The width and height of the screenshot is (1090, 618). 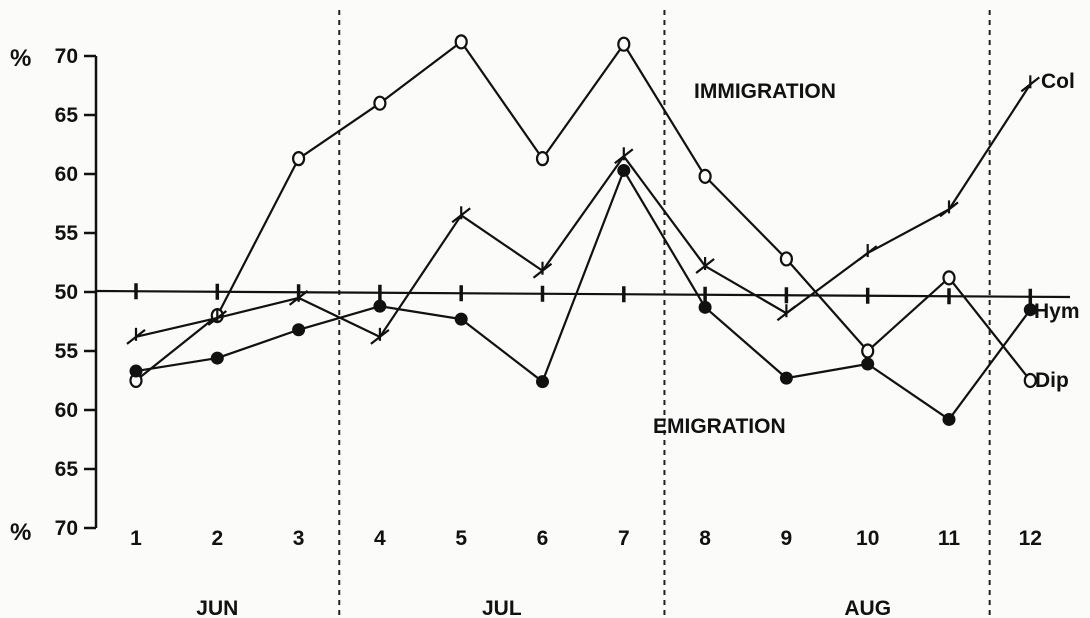 I want to click on annotation-immigration: IMMIGRATION, so click(x=765, y=91).